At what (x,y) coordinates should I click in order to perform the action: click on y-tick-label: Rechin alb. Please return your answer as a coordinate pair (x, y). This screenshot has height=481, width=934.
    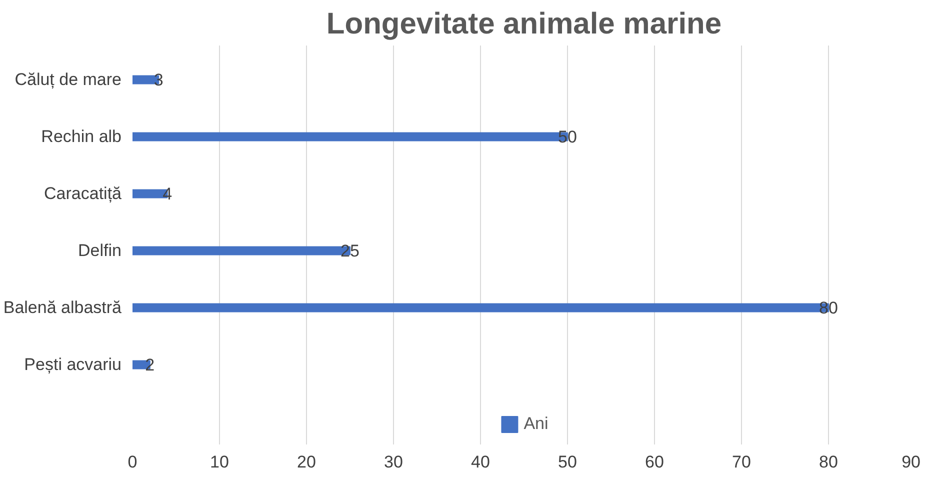
    Looking at the image, I should click on (81, 136).